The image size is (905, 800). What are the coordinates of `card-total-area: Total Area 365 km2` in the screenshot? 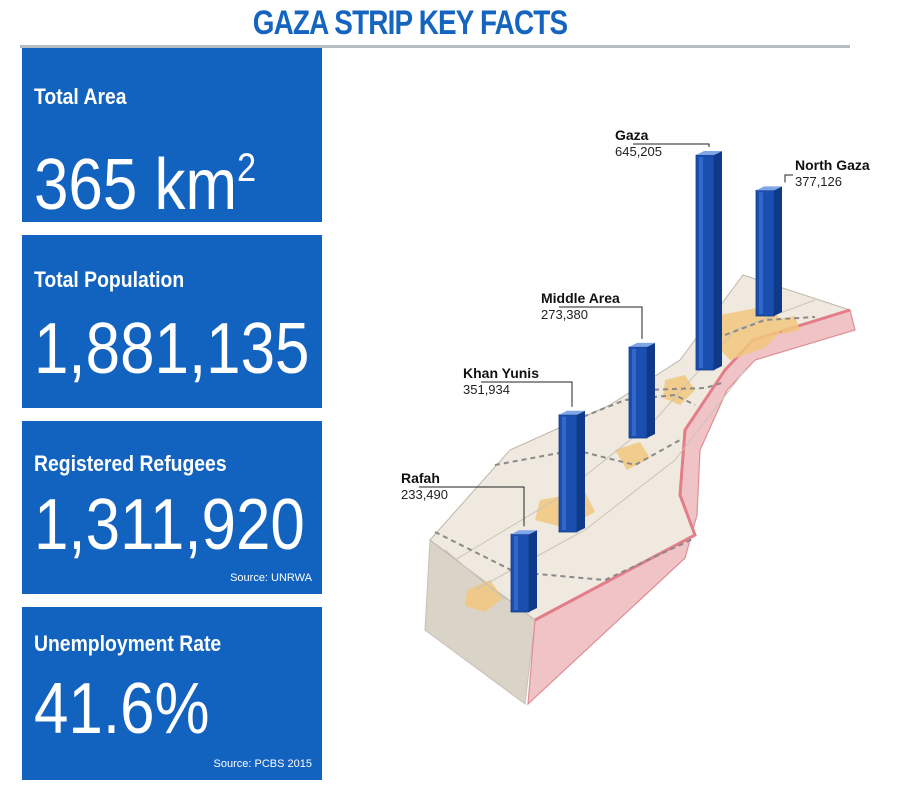 It's located at (172, 135).